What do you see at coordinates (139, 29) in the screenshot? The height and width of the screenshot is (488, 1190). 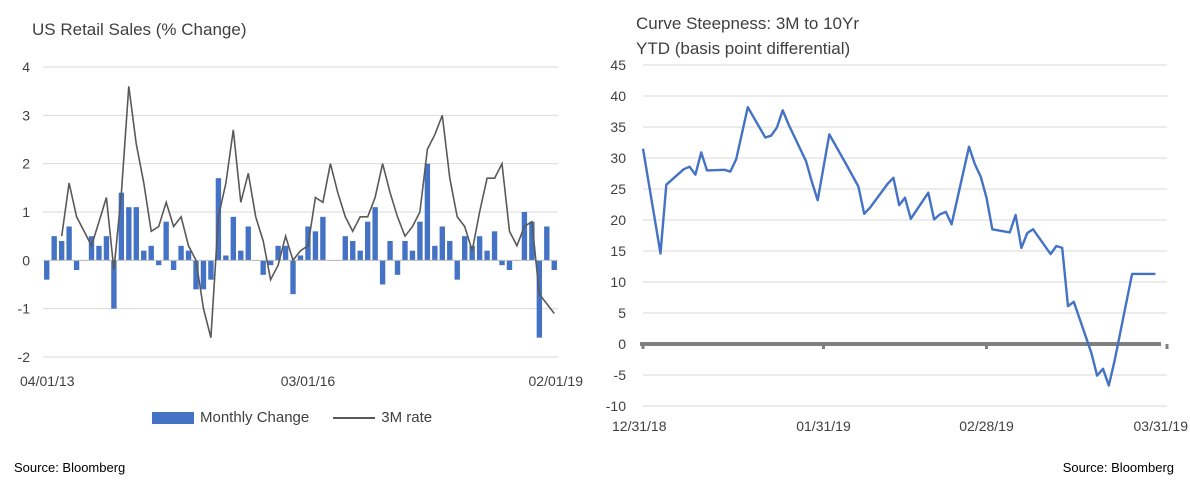 I see `left-chart-title: US Retail Sales (% Change)` at bounding box center [139, 29].